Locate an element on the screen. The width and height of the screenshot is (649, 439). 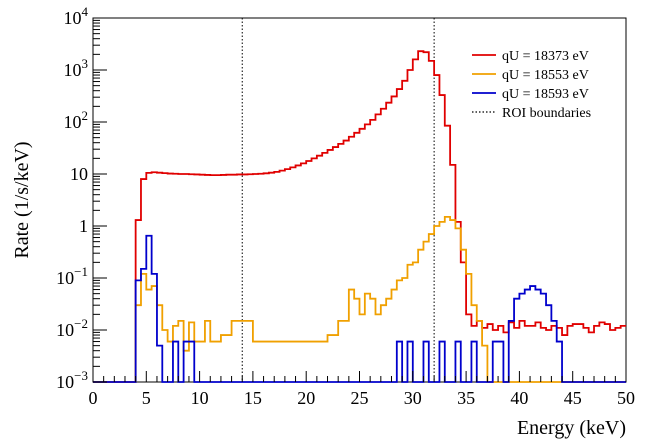
y-tick-label: 10⁻³ is located at coordinates (72, 380).